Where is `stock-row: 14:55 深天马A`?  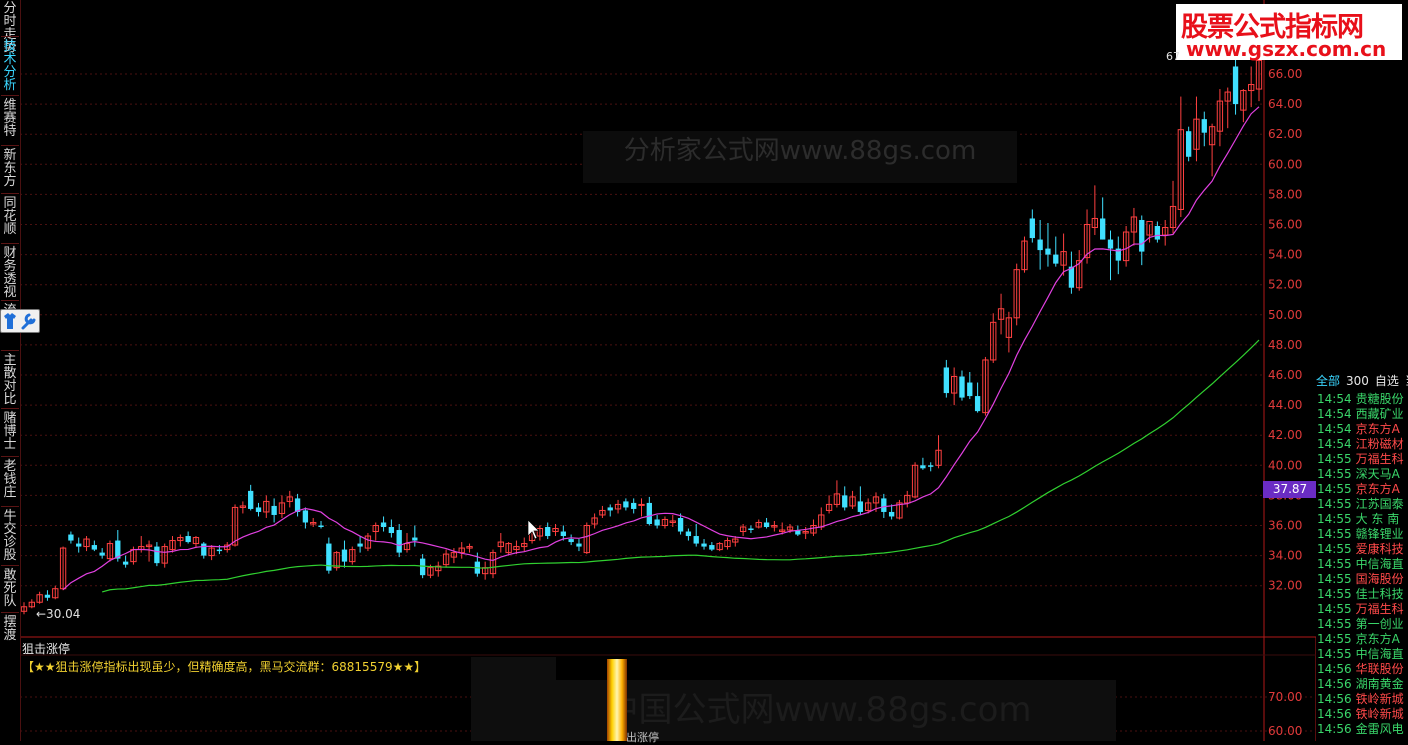 stock-row: 14:55 深天马A is located at coordinates (1358, 474).